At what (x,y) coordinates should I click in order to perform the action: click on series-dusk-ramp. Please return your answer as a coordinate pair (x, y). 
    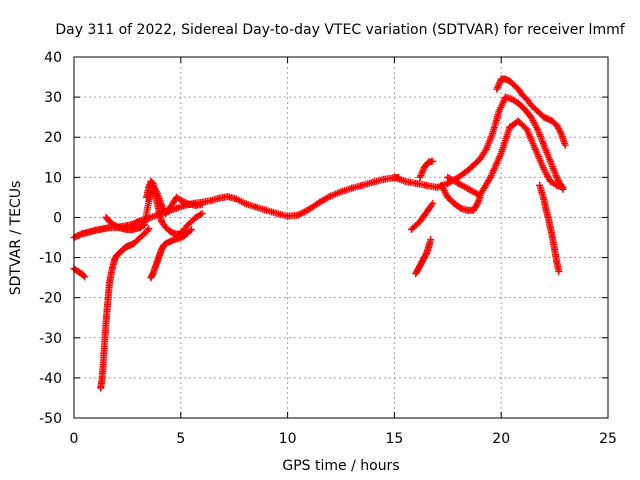
    Looking at the image, I should click on (422, 216).